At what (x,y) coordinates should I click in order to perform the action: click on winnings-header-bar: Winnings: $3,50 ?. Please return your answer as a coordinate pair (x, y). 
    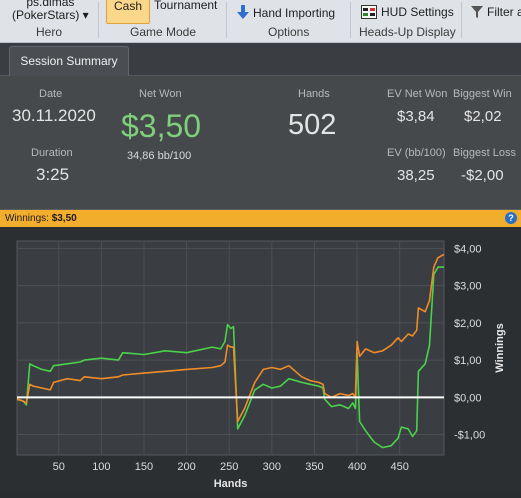
    Looking at the image, I should click on (260, 218).